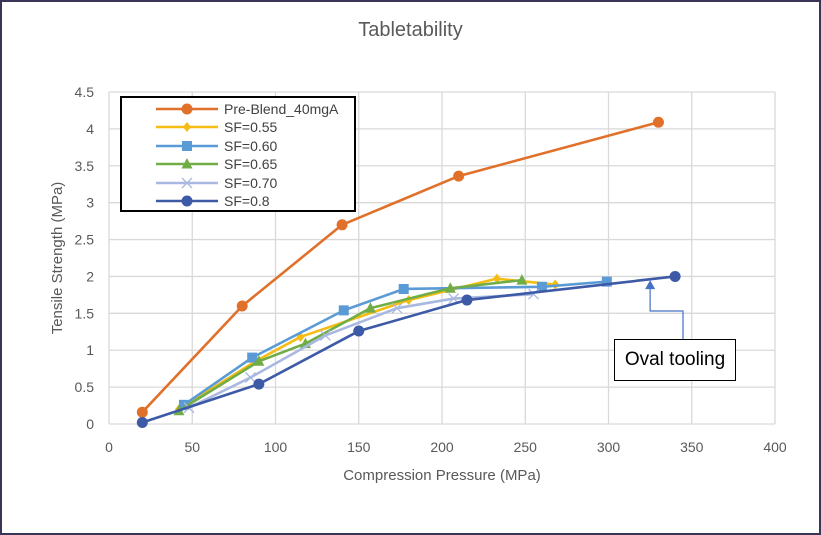  Describe the element at coordinates (650, 285) in the screenshot. I see `annotation-arrowhead-icon` at that location.